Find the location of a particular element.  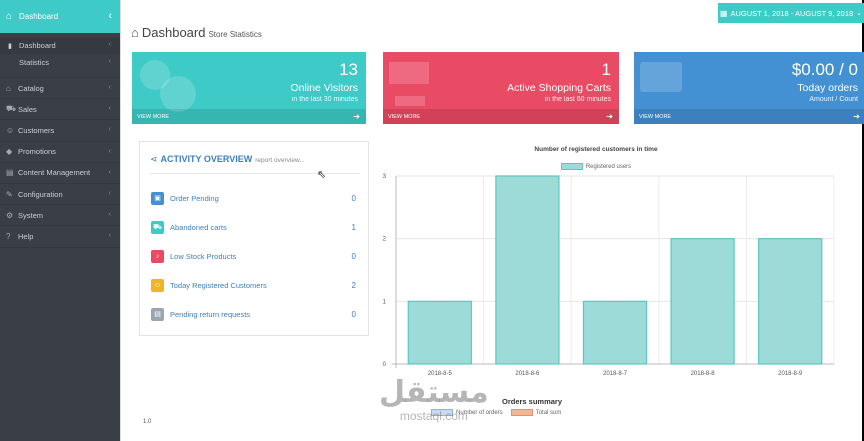

tick-label: 2018-8-9 is located at coordinates (790, 374).